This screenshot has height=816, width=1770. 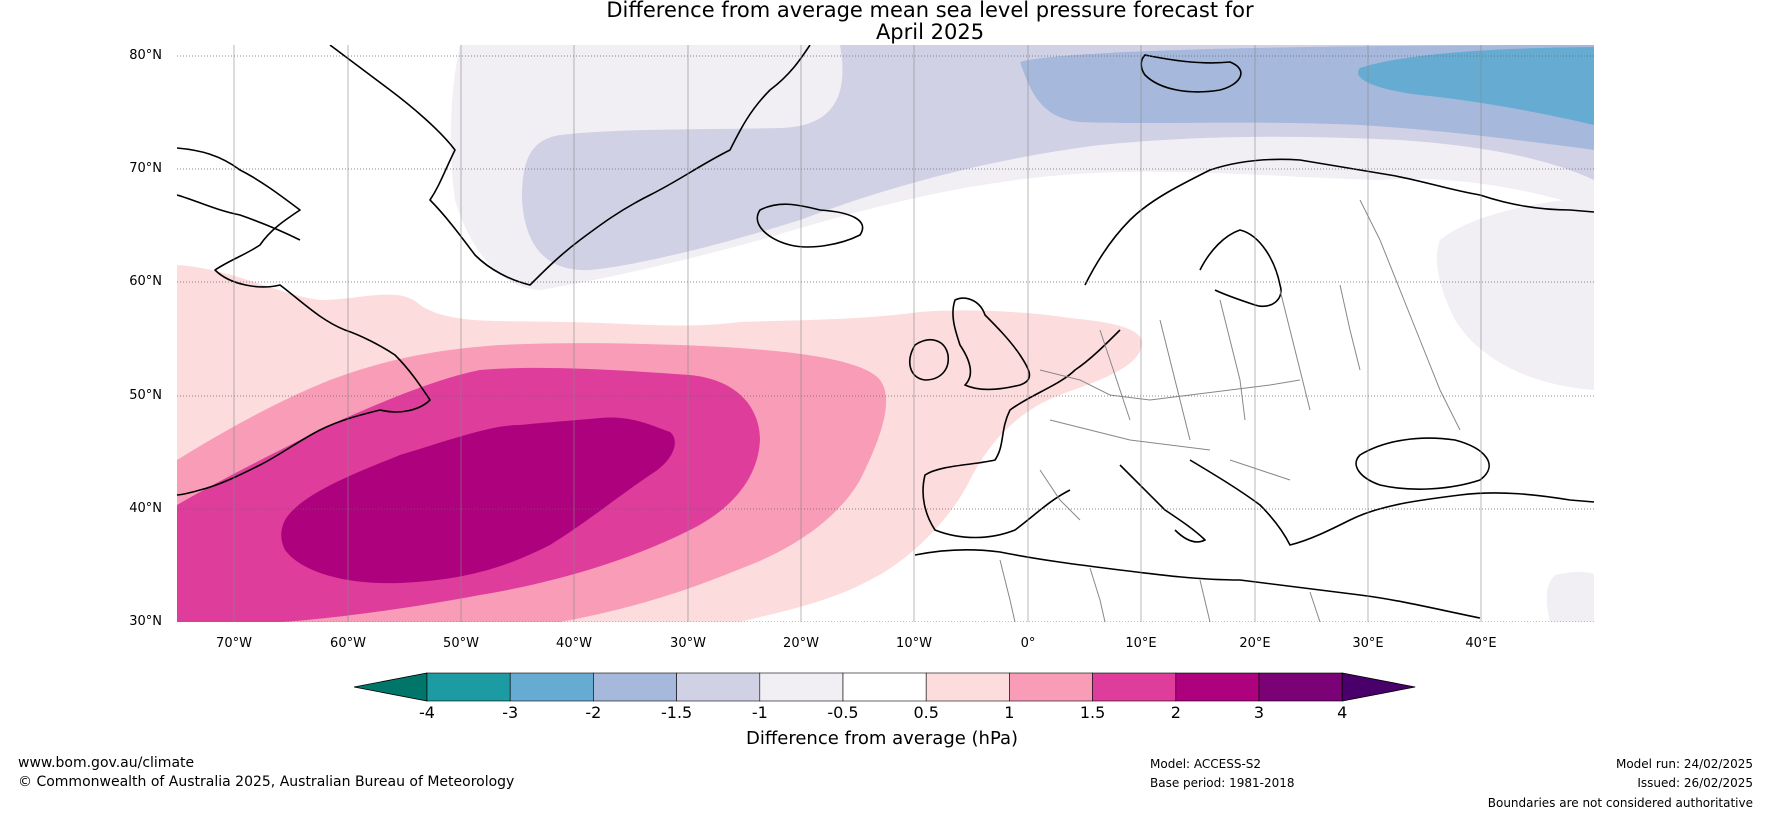 What do you see at coordinates (1175, 712) in the screenshot?
I see `colorbar-tick-label: 2` at bounding box center [1175, 712].